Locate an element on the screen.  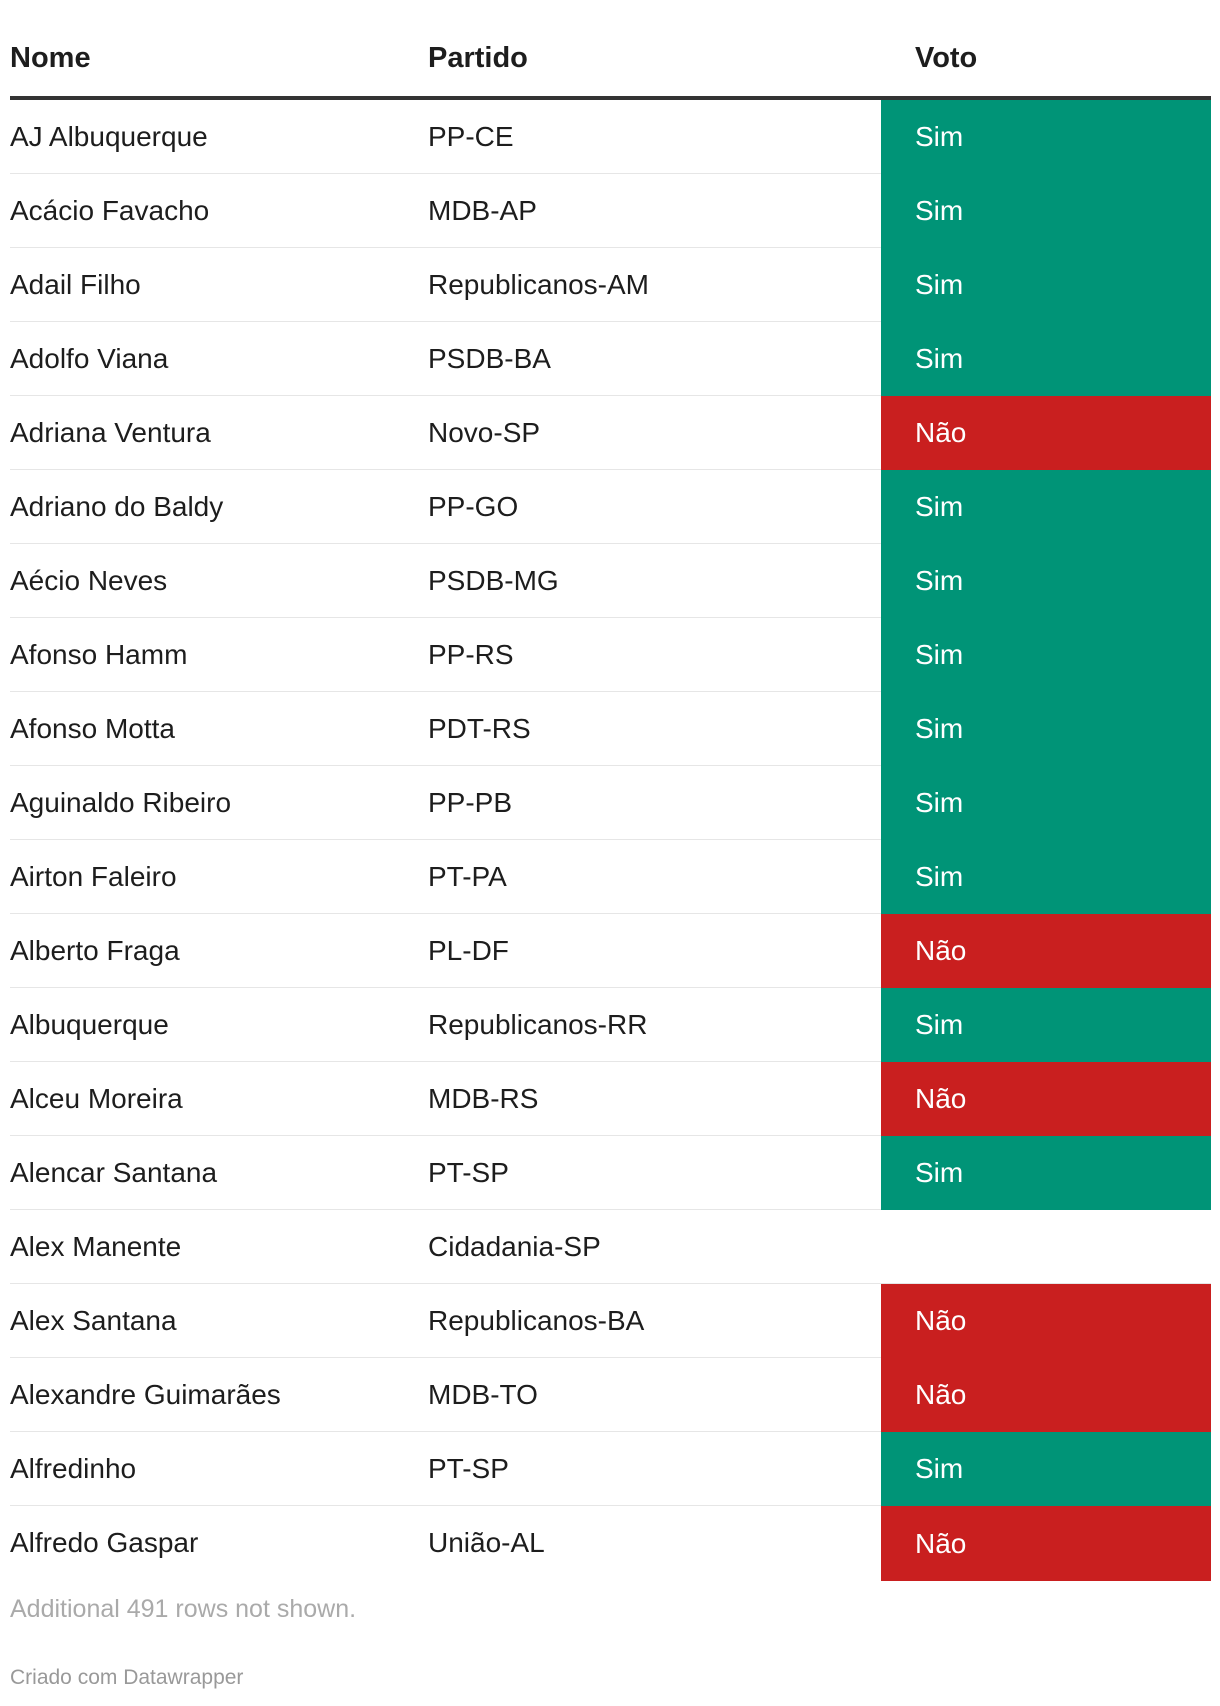
table-row: Albuquerque Republicanos-RR Sim is located at coordinates (610, 1025).